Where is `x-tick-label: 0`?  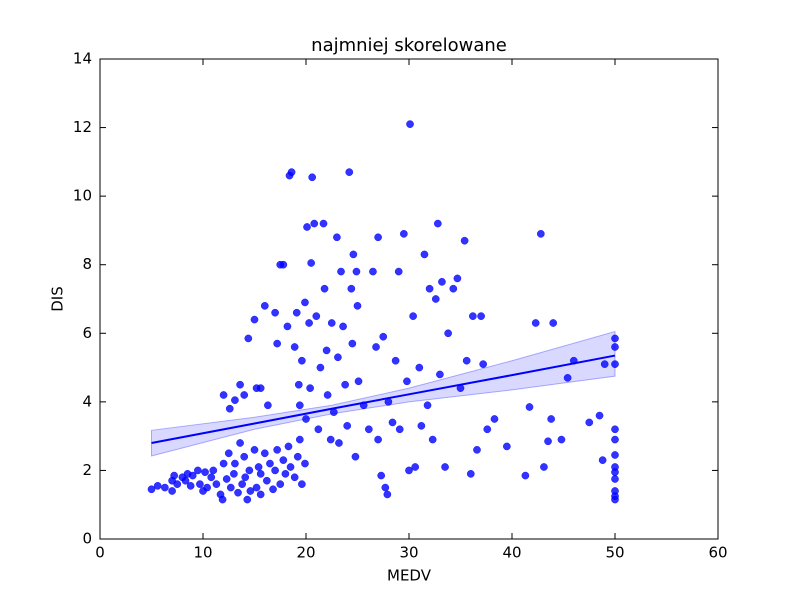 x-tick-label: 0 is located at coordinates (100, 553).